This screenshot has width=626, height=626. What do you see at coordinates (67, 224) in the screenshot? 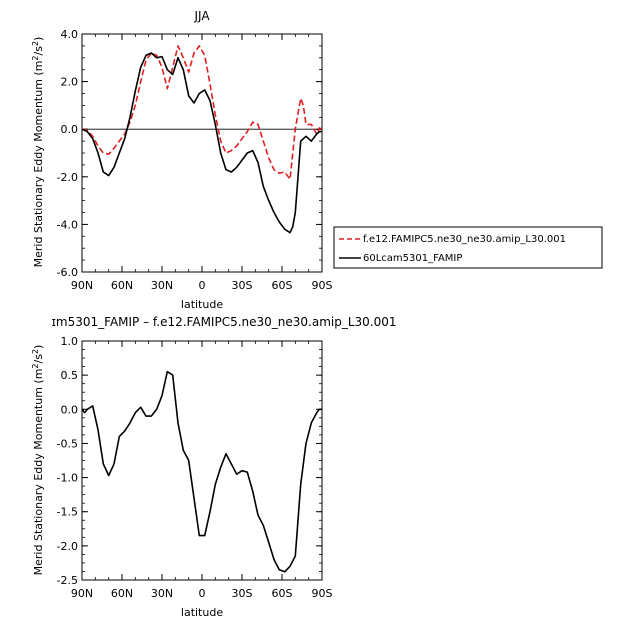
I see `top-y-tick-label: -4.0` at bounding box center [67, 224].